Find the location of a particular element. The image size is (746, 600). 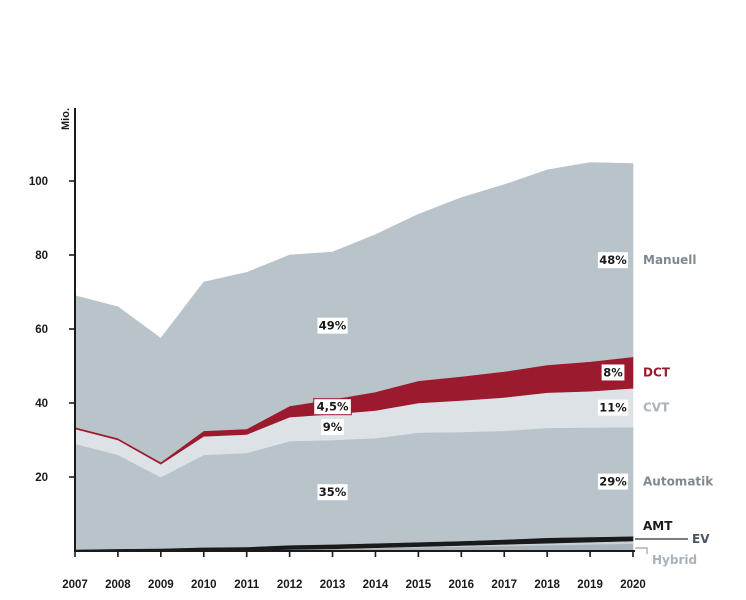

pct-box-manuell-2013 is located at coordinates (332, 325).